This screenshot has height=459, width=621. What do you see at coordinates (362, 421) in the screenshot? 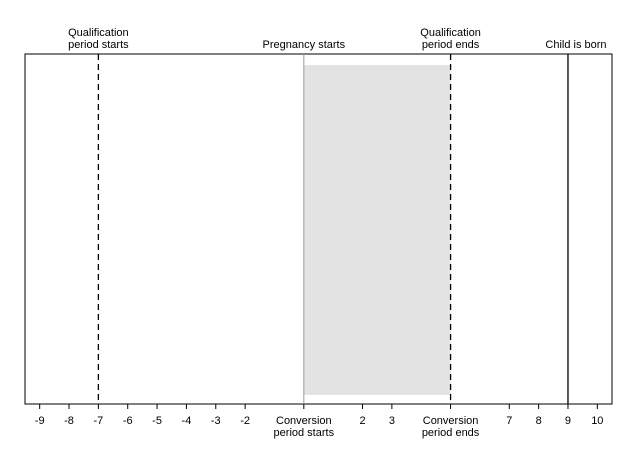
I see `tick-label: 2` at bounding box center [362, 421].